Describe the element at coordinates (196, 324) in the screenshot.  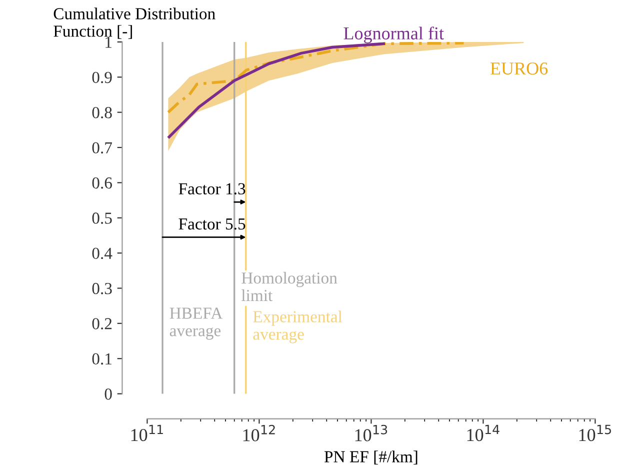
I see `ref-line-label: HBEFA average` at that location.